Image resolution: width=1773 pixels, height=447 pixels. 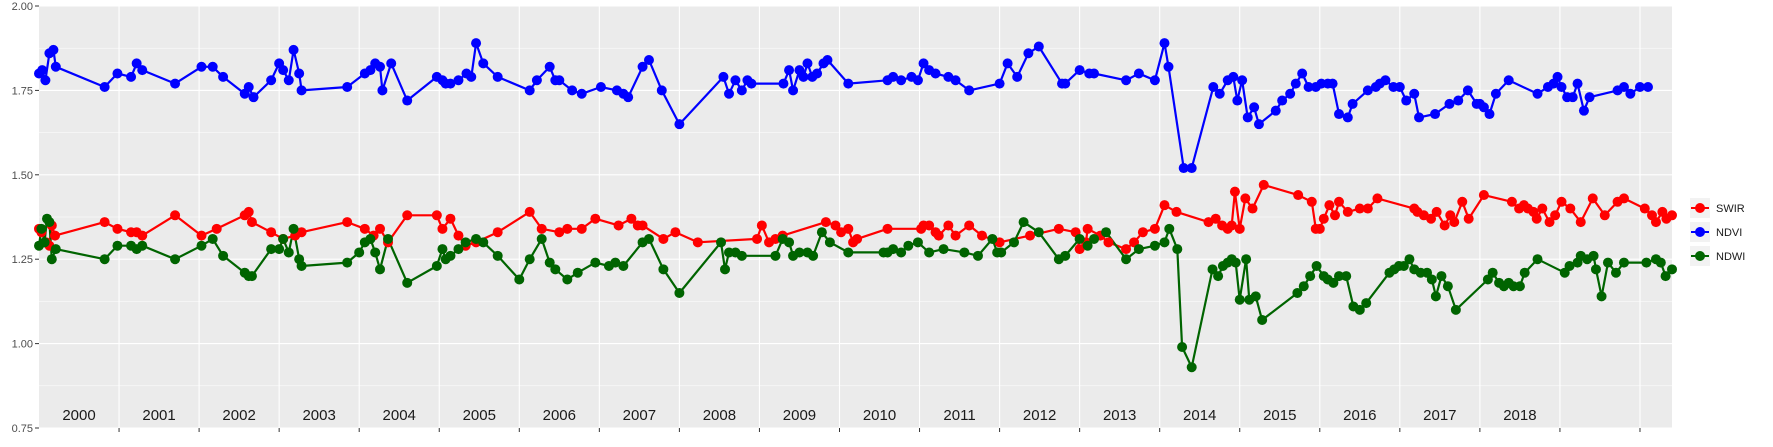 What do you see at coordinates (1199, 415) in the screenshot?
I see `year-label: 2014` at bounding box center [1199, 415].